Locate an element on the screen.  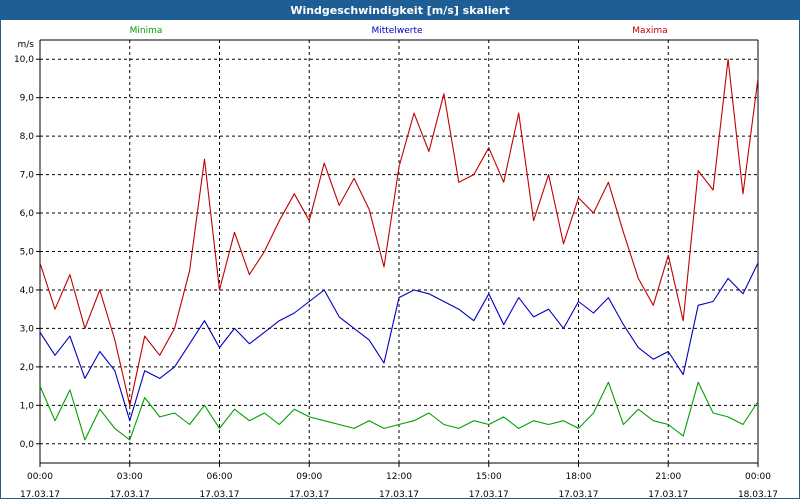
legend-minima: Minima is located at coordinates (146, 31).